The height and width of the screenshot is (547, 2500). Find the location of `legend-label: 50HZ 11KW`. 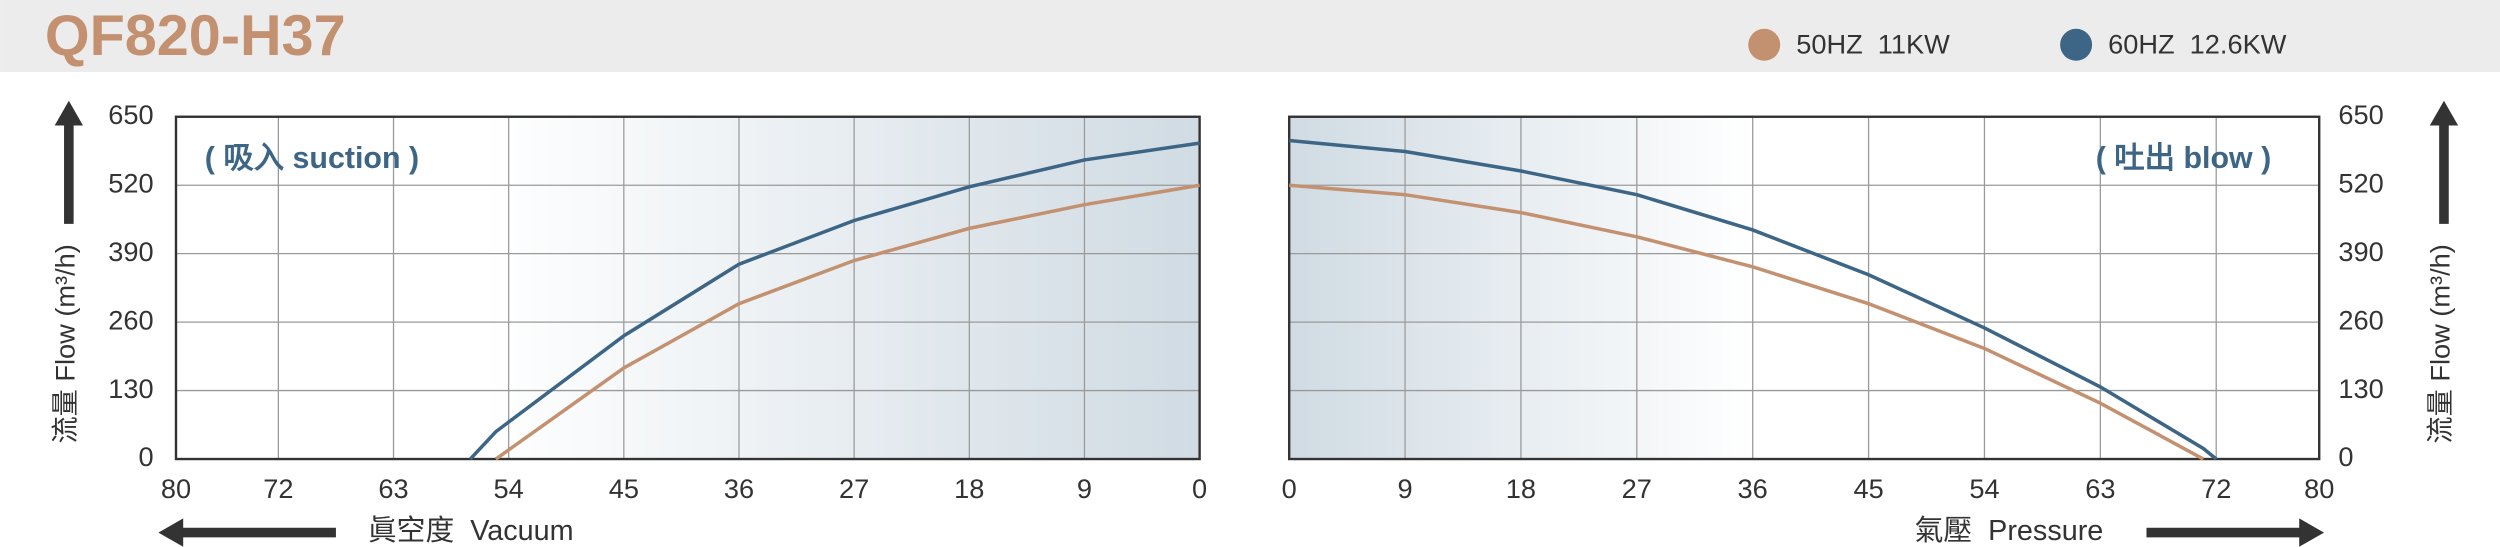

legend-label: 50HZ 11KW is located at coordinates (1873, 44).